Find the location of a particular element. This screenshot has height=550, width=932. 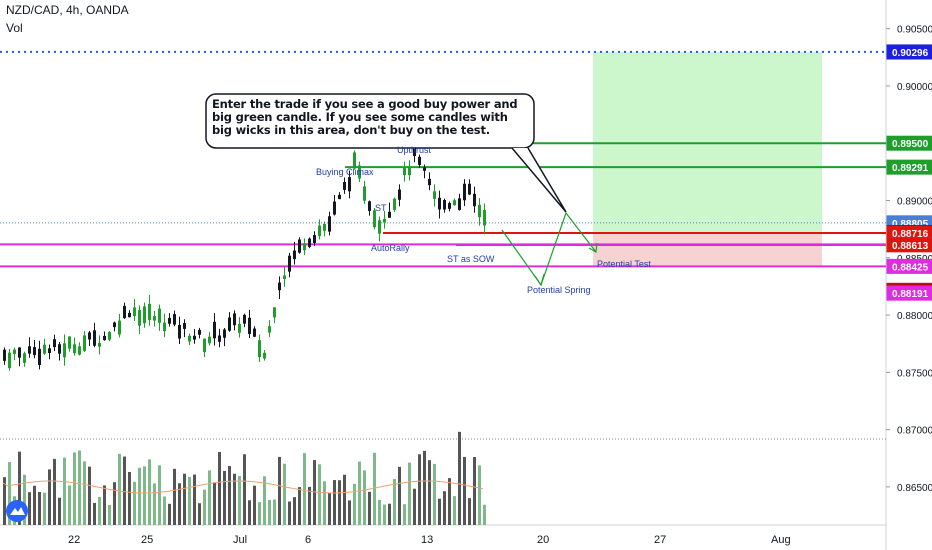

time-tick-label: 6 is located at coordinates (308, 540).